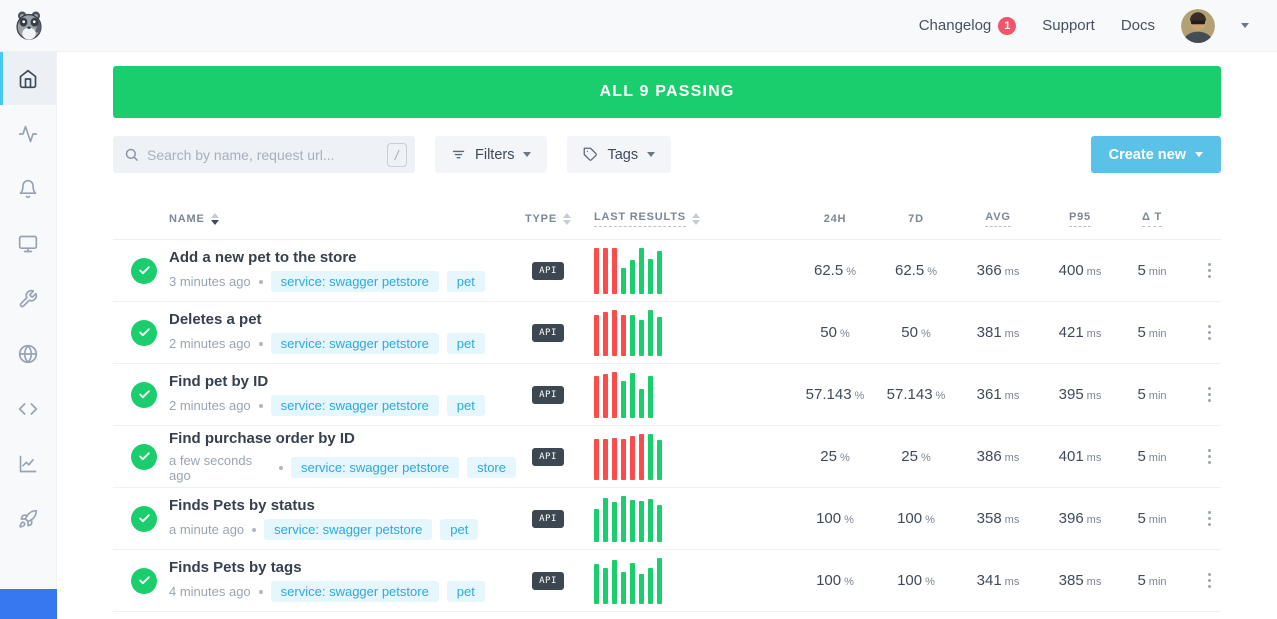  What do you see at coordinates (998, 518) in the screenshot?
I see `avg-response-time: 358 ms` at bounding box center [998, 518].